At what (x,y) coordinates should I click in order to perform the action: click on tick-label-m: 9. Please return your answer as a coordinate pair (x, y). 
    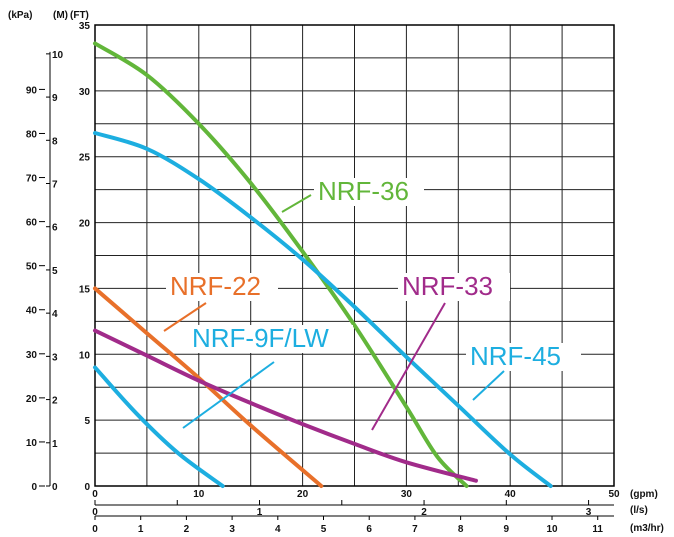
    Looking at the image, I should click on (55, 98).